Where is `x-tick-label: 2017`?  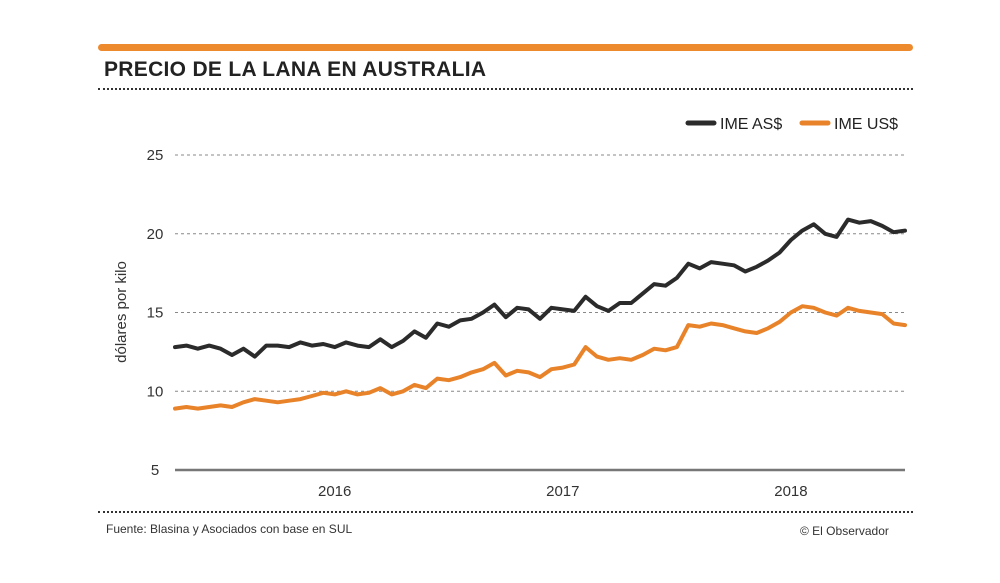 x-tick-label: 2017 is located at coordinates (562, 491).